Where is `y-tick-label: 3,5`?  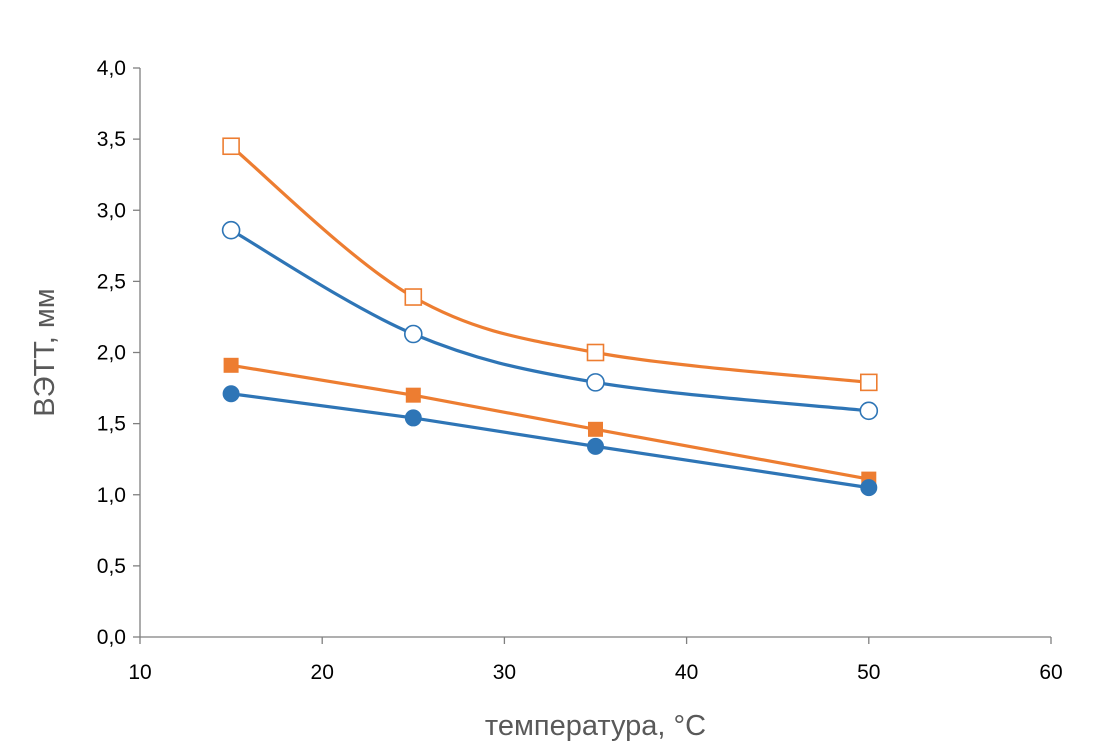 y-tick-label: 3,5 is located at coordinates (111, 139).